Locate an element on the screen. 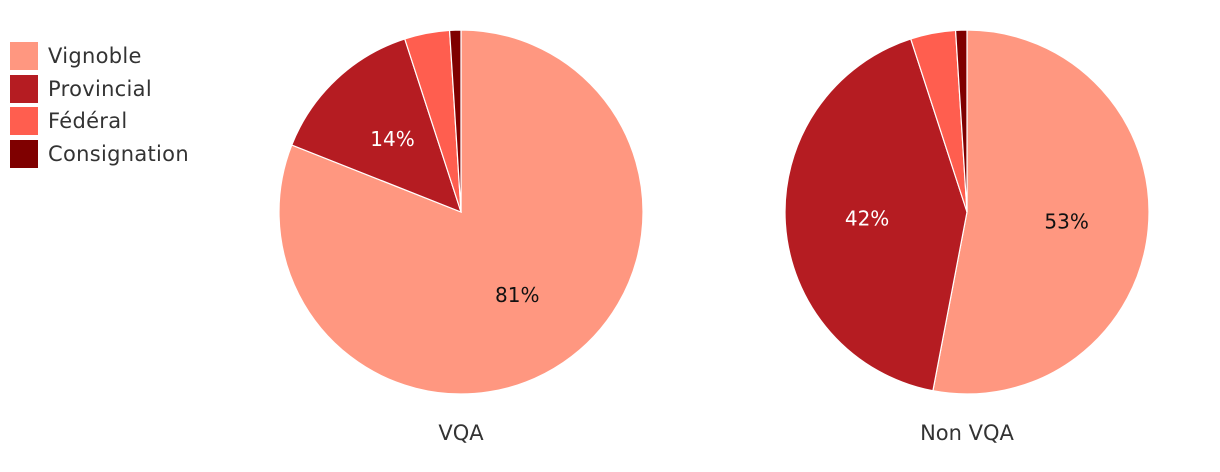 This screenshot has height=472, width=1220. slice-data-label: 81% is located at coordinates (517, 295).